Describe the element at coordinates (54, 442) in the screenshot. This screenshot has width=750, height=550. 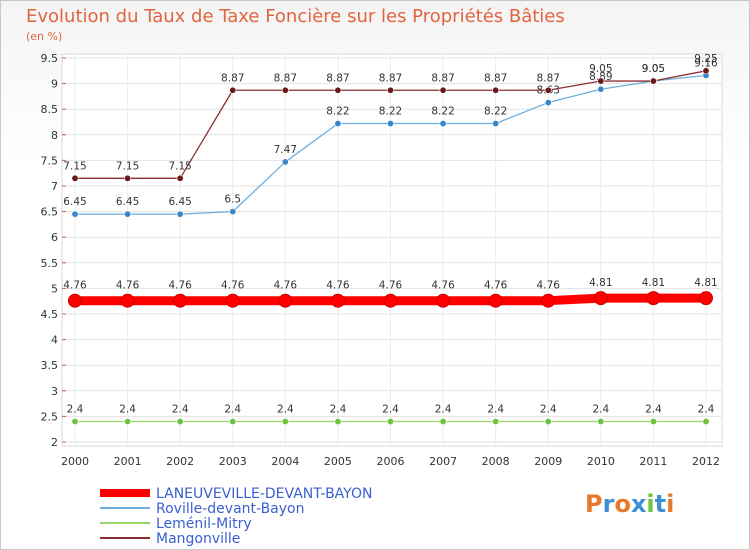
I see `y-tick-label: 2` at that location.